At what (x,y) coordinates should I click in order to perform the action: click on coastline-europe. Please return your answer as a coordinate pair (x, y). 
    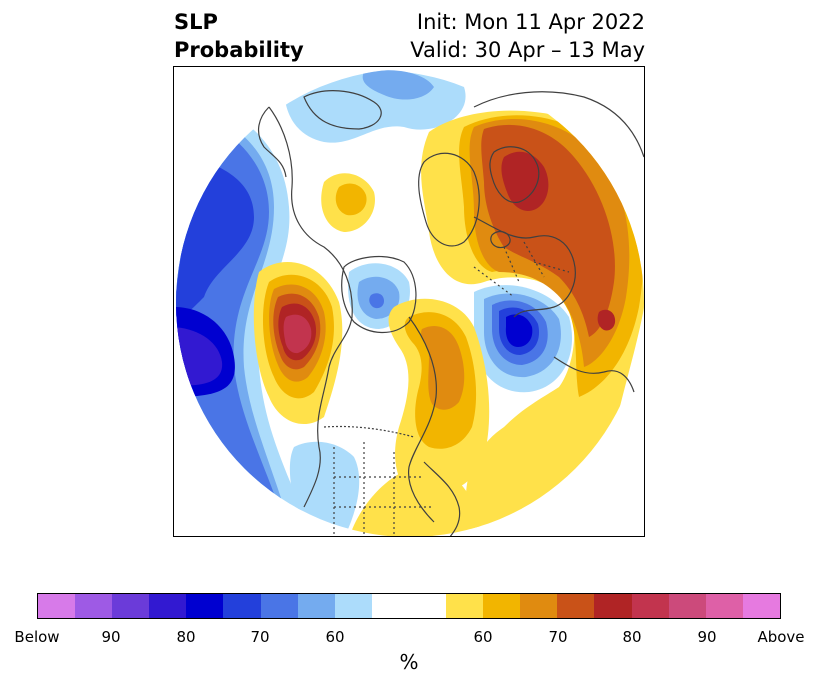
    Looking at the image, I should click on (524, 267).